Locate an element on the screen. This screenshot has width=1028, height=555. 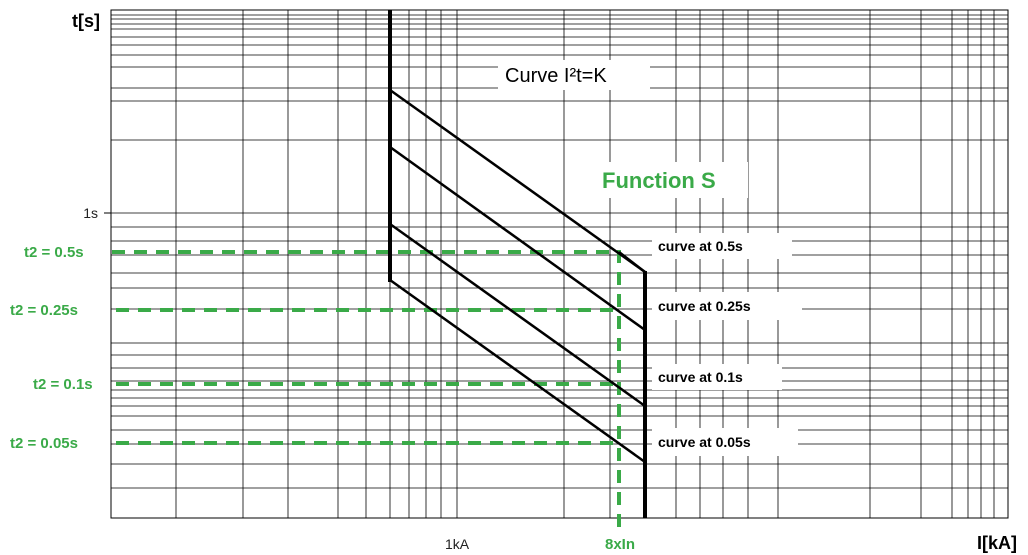
curve-05-label: curve at 0.5s is located at coordinates (700, 246).